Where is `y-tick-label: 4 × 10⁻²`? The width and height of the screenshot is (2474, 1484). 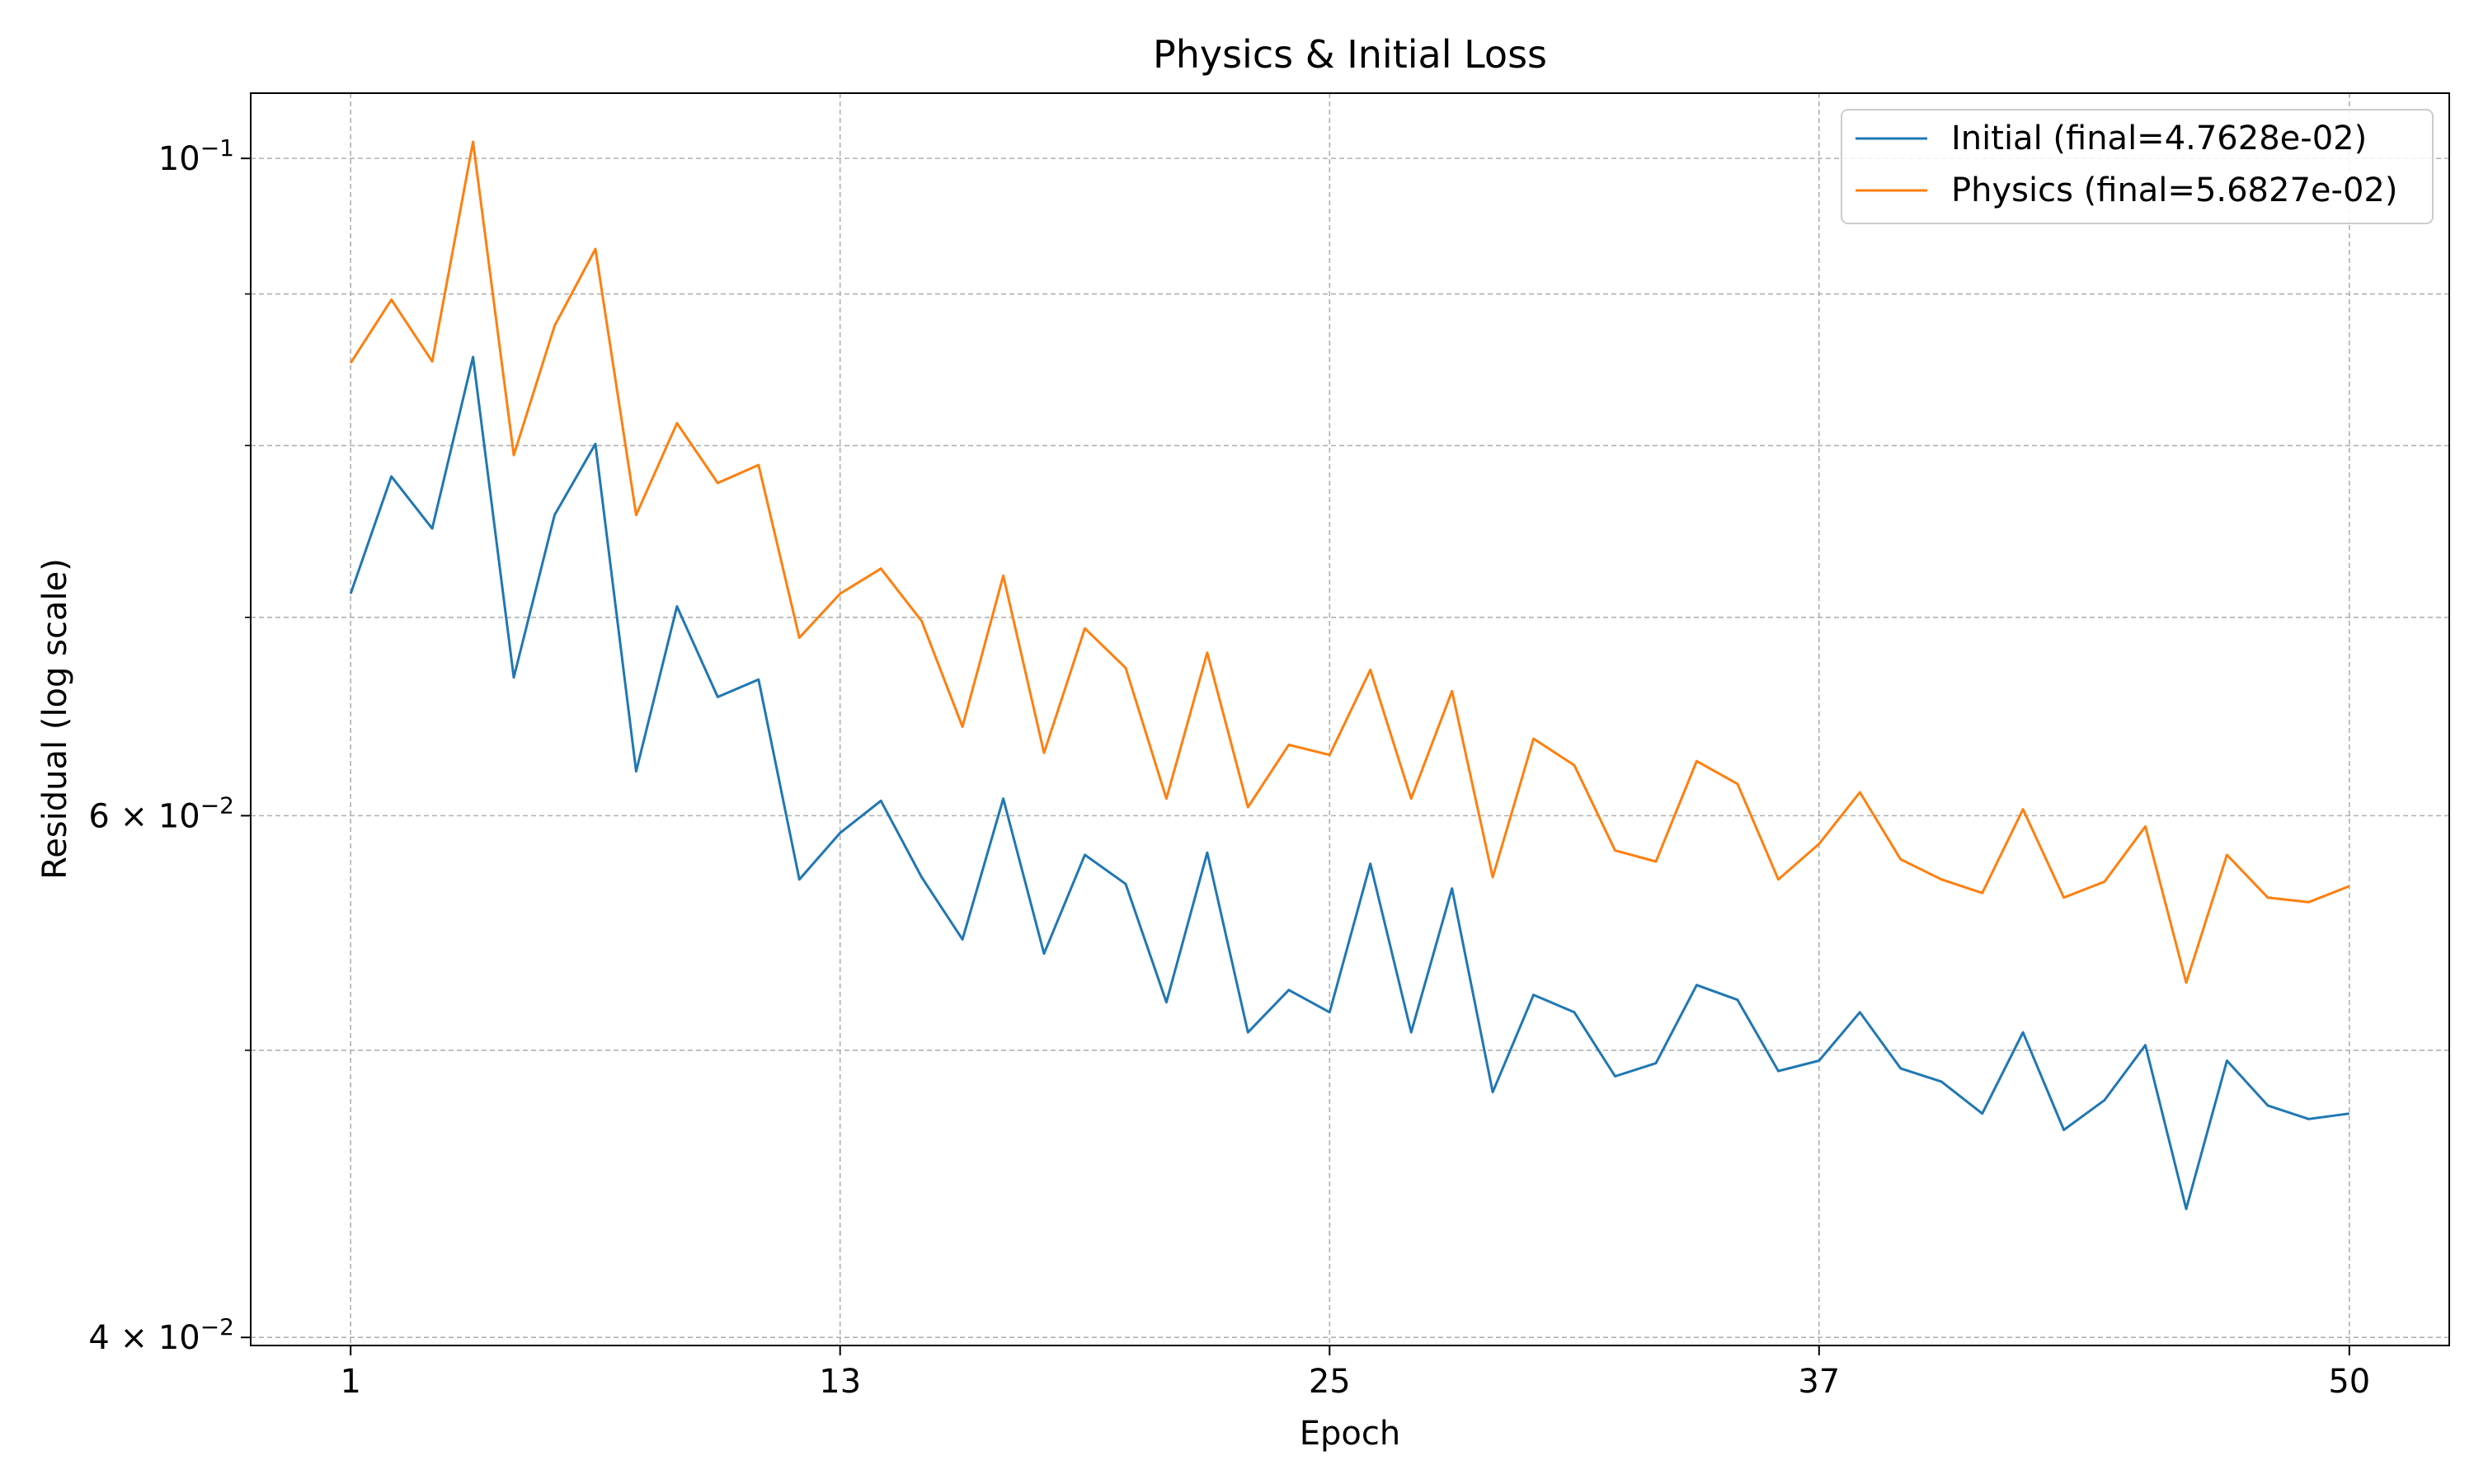
y-tick-label: 4 × 10⁻² is located at coordinates (161, 1335).